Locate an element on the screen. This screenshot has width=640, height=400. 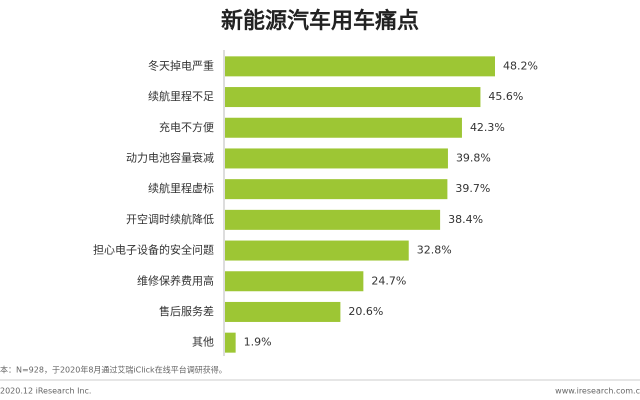
value-label: 39.7% is located at coordinates (472, 188).